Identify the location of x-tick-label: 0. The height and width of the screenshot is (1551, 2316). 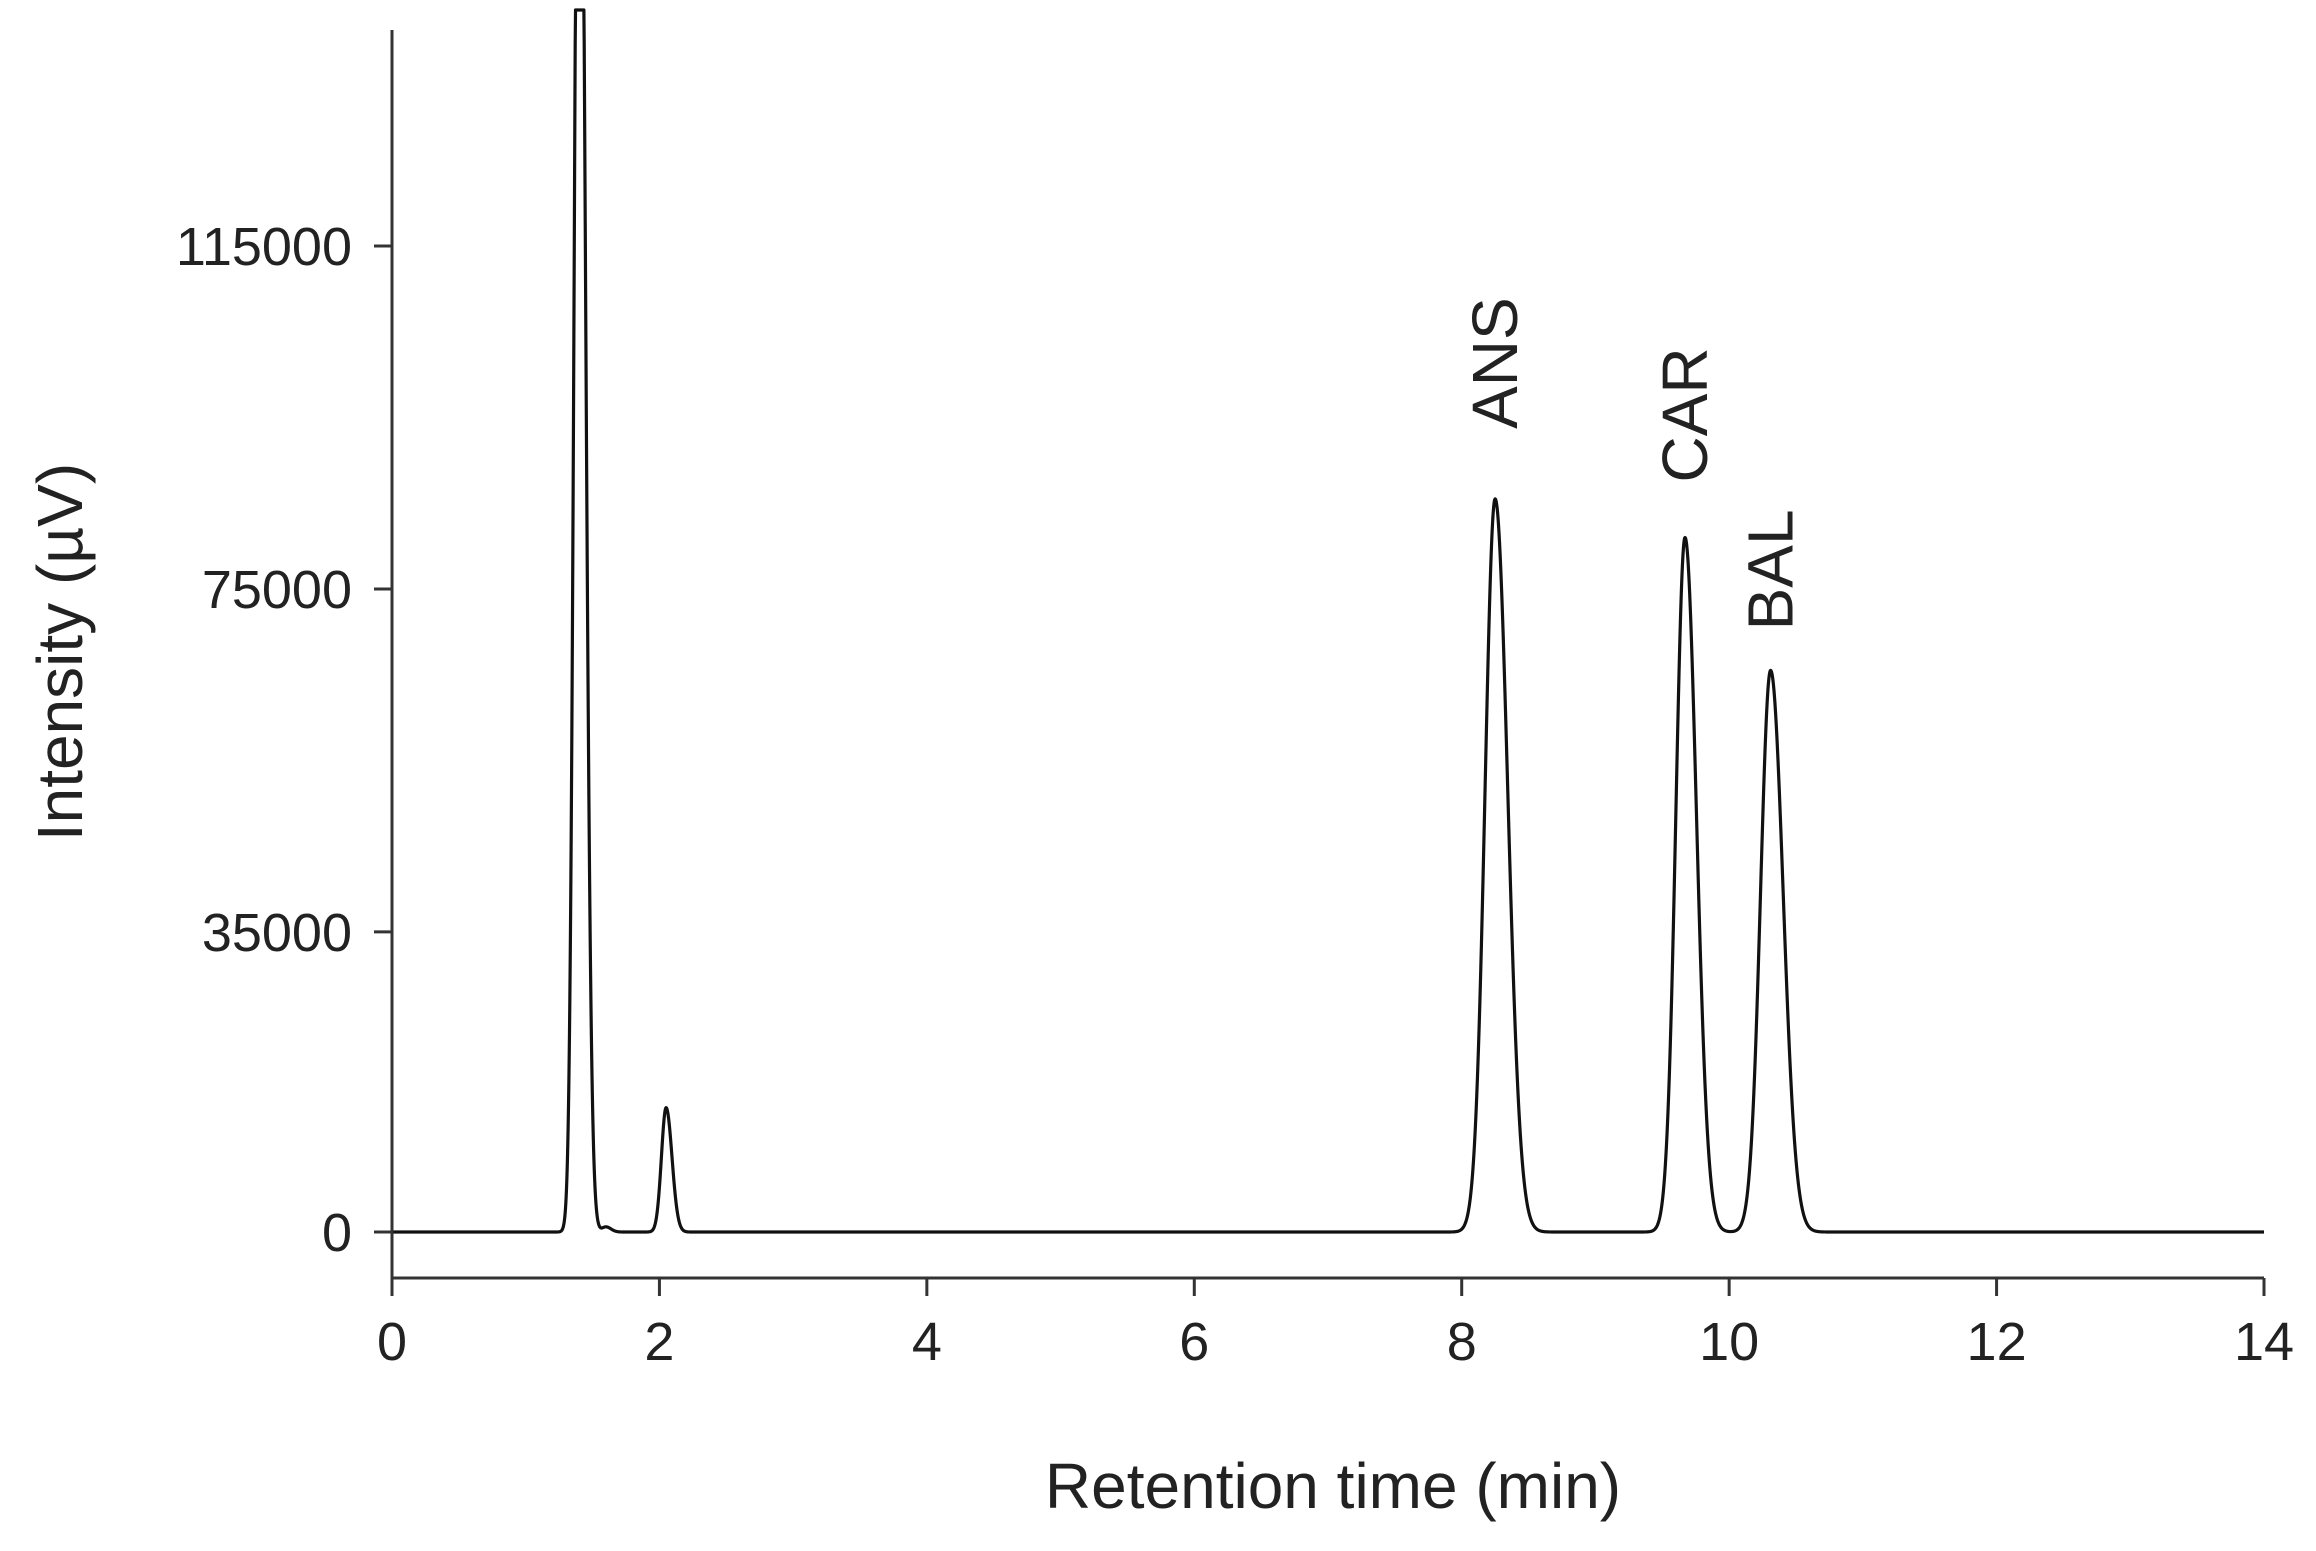
(392, 1342).